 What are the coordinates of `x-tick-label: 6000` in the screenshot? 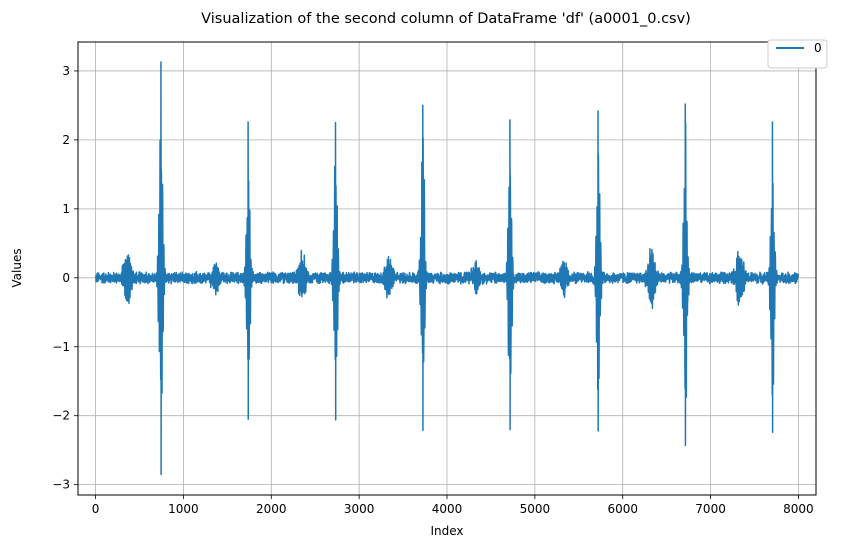 It's located at (622, 509).